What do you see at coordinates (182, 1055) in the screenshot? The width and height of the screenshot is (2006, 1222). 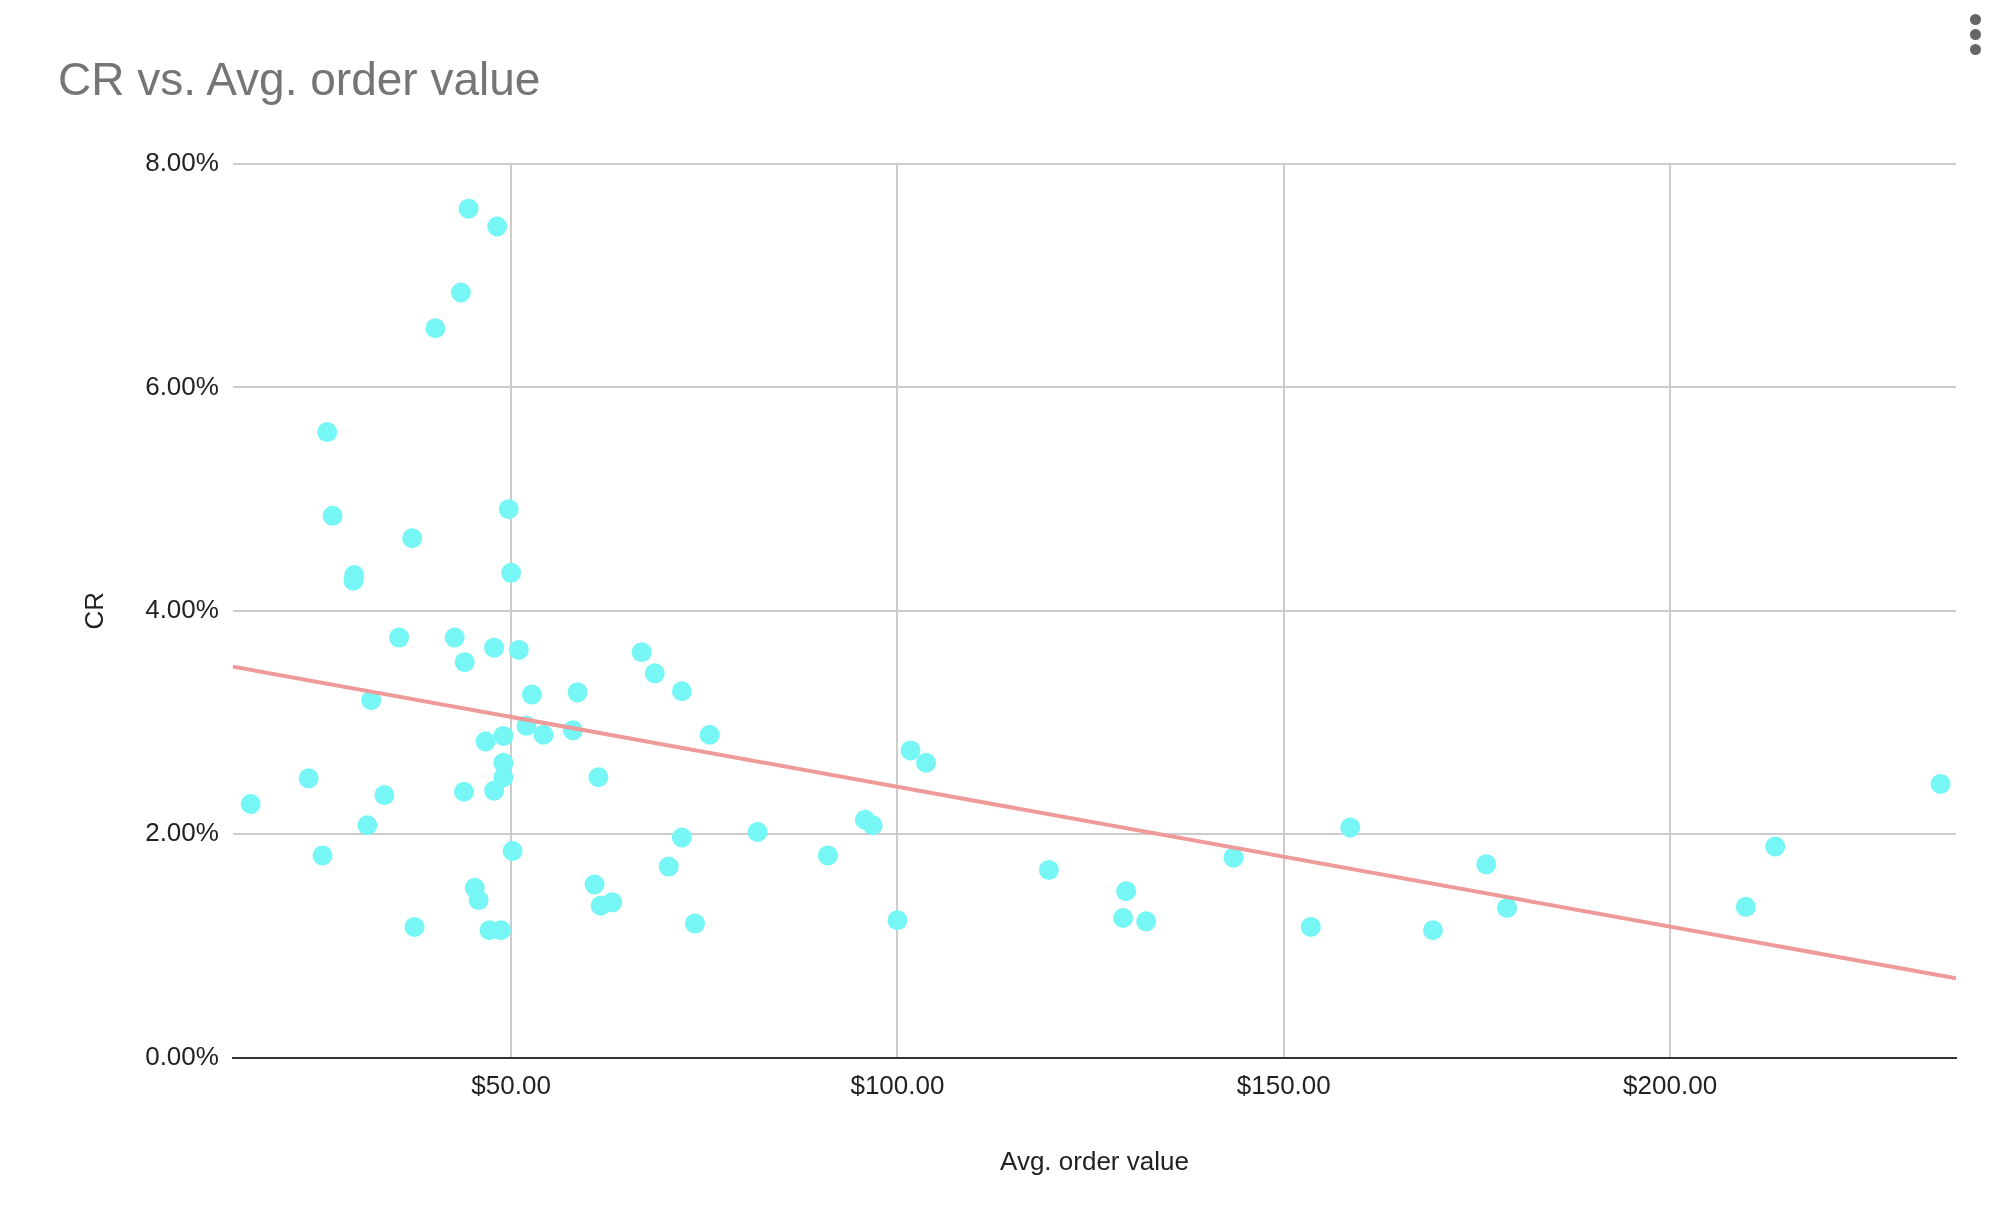 I see `y-tick-label: 0.00%` at bounding box center [182, 1055].